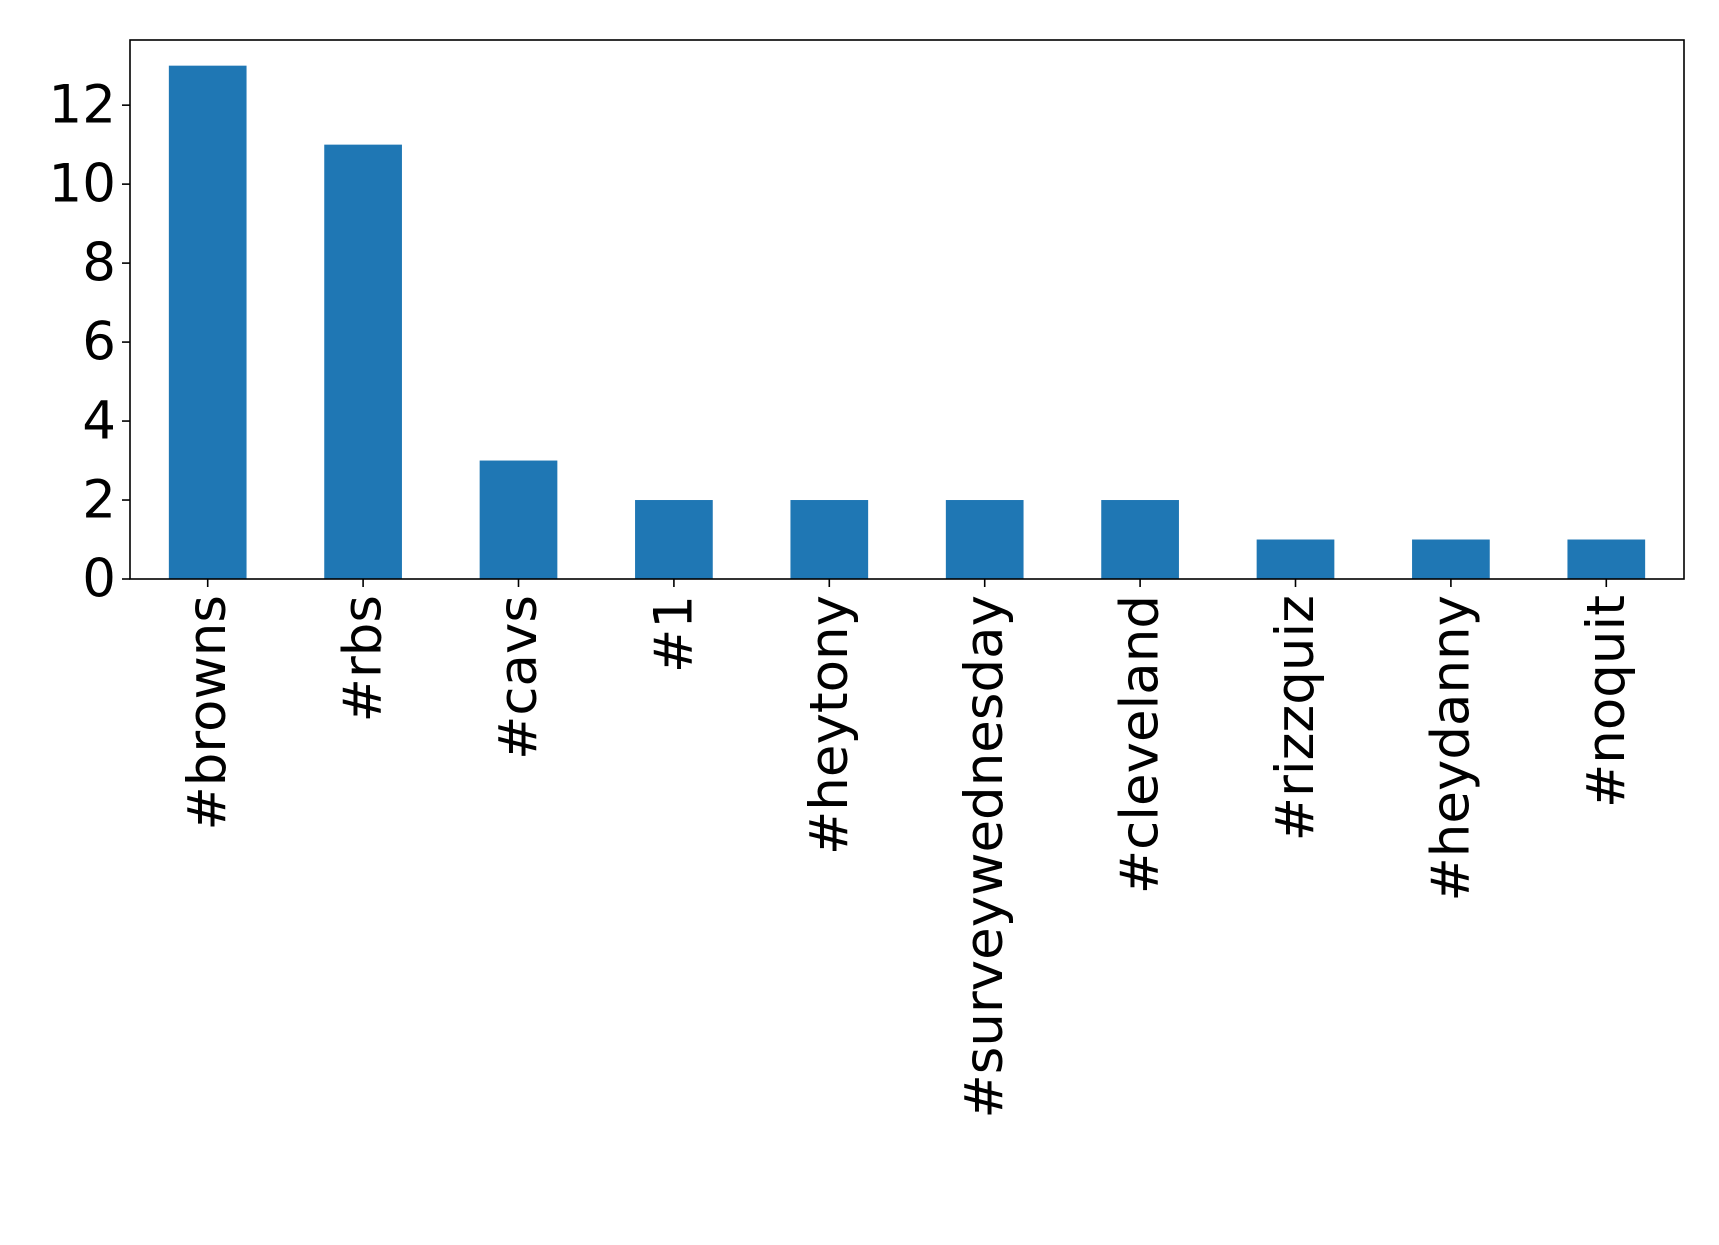  What do you see at coordinates (829, 725) in the screenshot?
I see `x-tick-label: #heytony` at bounding box center [829, 725].